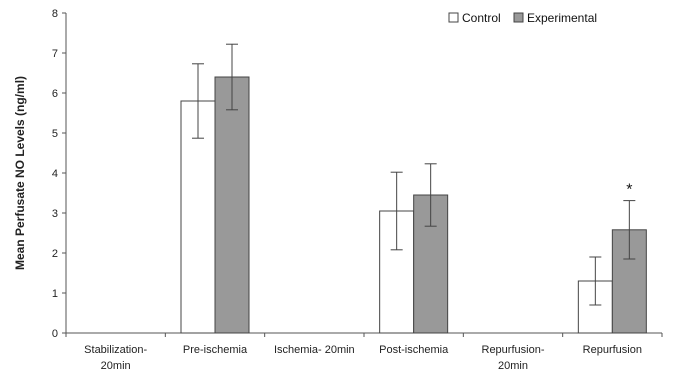 The height and width of the screenshot is (376, 676). What do you see at coordinates (513, 358) in the screenshot?
I see `x-tick-label: Repurfusion- 20min` at bounding box center [513, 358].